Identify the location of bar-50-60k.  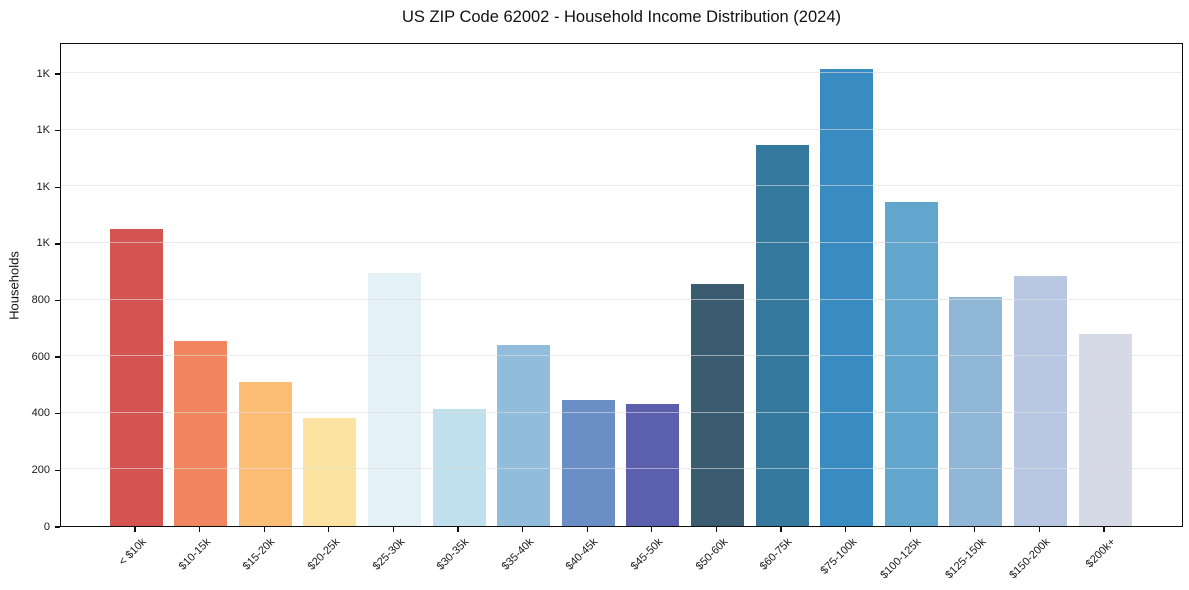
(717, 405).